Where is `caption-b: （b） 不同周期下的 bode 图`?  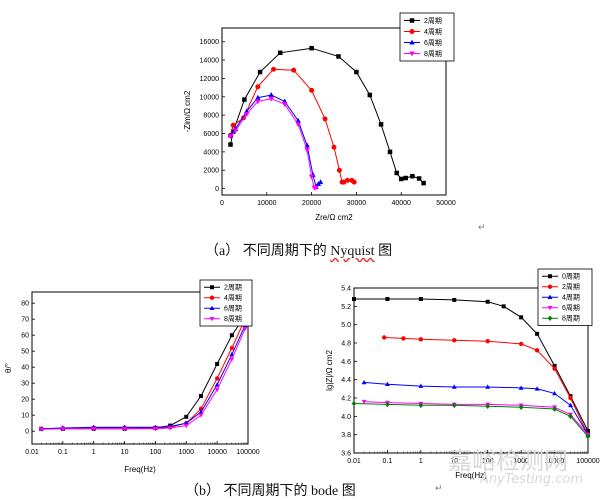 caption-b: （b） 不同周期下的 bode 图 is located at coordinates (270, 490).